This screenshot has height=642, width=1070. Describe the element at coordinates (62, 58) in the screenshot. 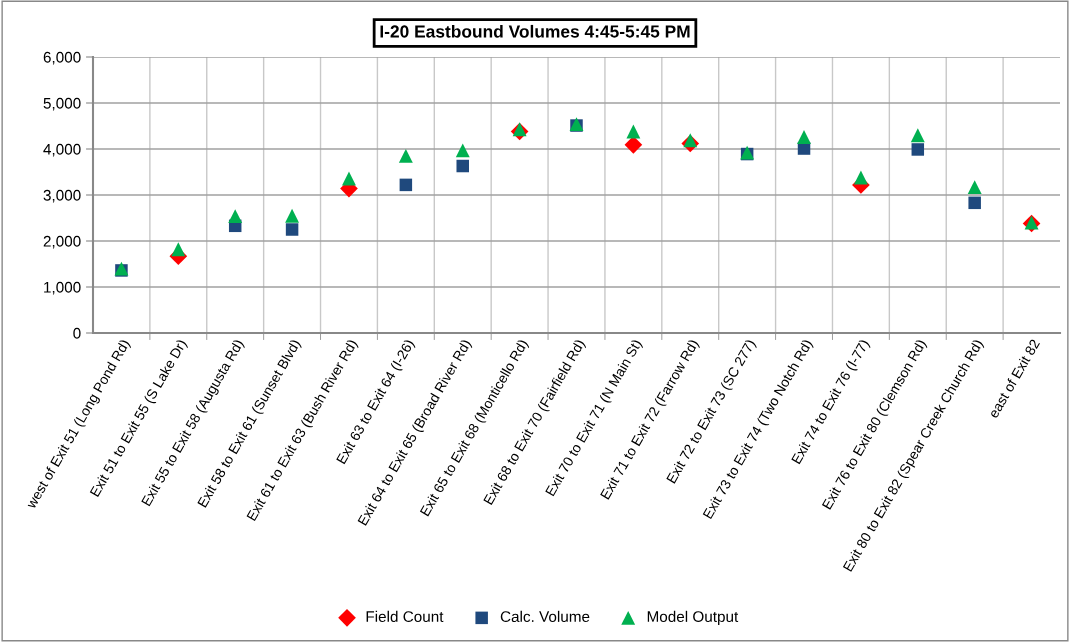

I see `y-tick-label: 6,000` at that location.